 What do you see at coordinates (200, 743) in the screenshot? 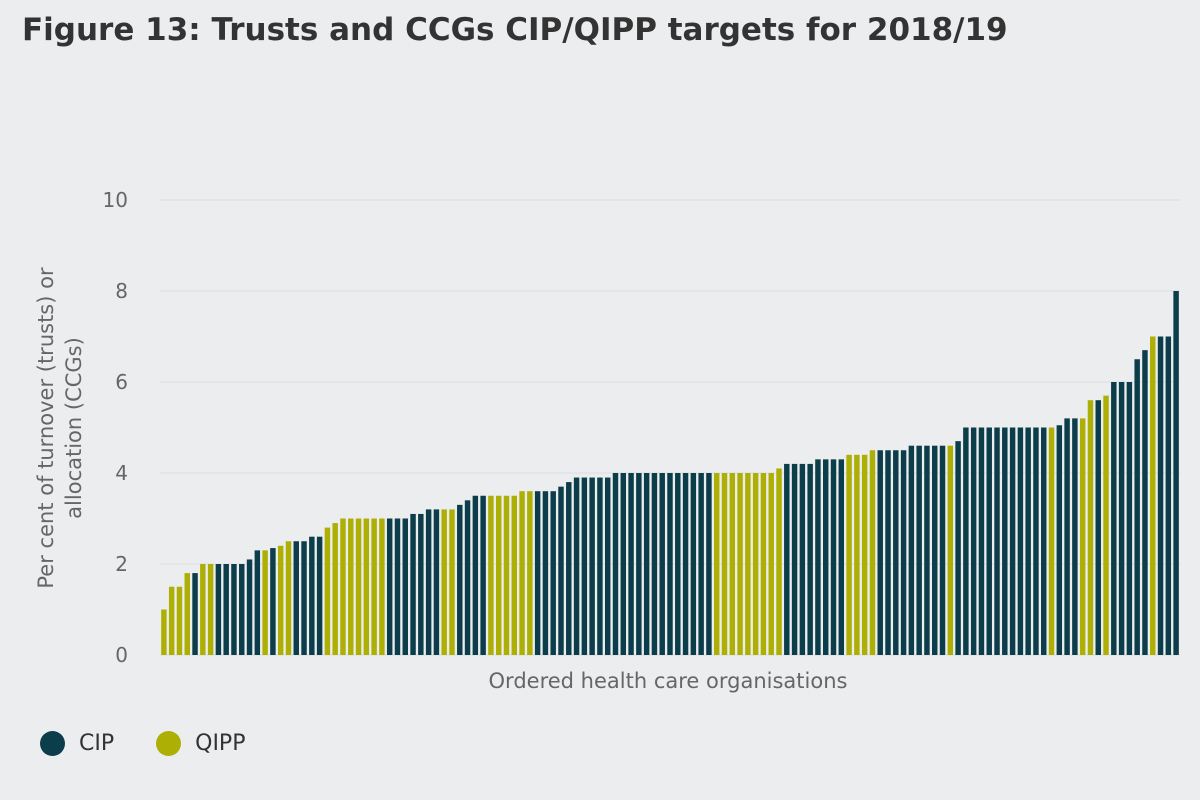
I see `legend-item-qipp: QIPP` at bounding box center [200, 743].